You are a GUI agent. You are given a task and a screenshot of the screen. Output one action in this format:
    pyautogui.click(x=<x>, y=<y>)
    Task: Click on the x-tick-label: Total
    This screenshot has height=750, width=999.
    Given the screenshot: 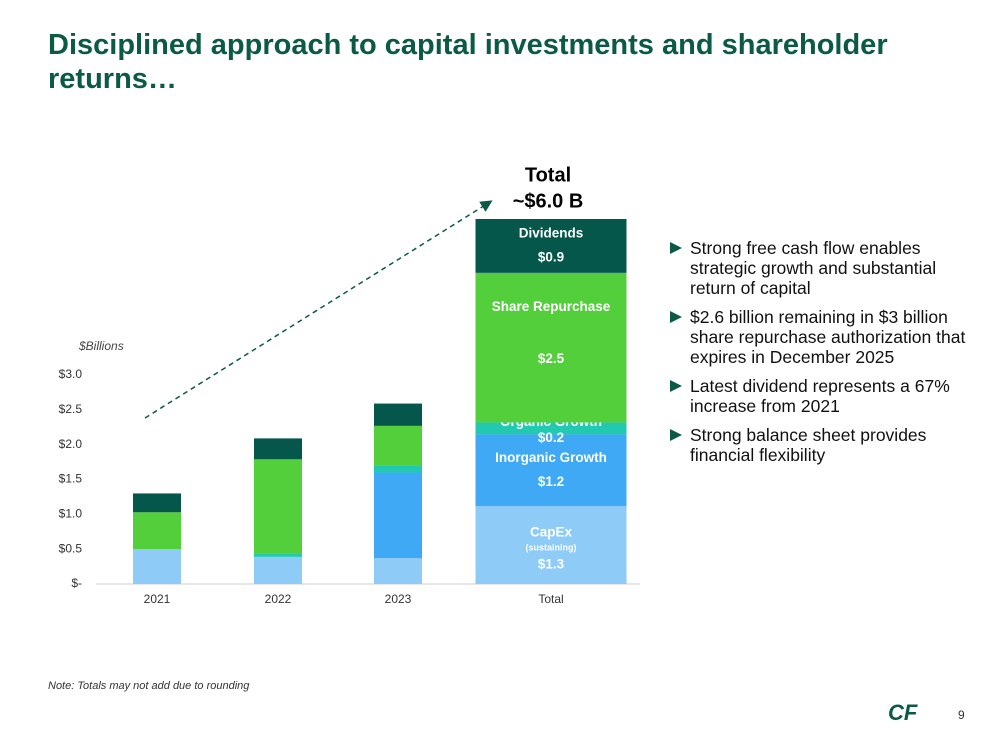 What is the action you would take?
    pyautogui.click(x=550, y=599)
    